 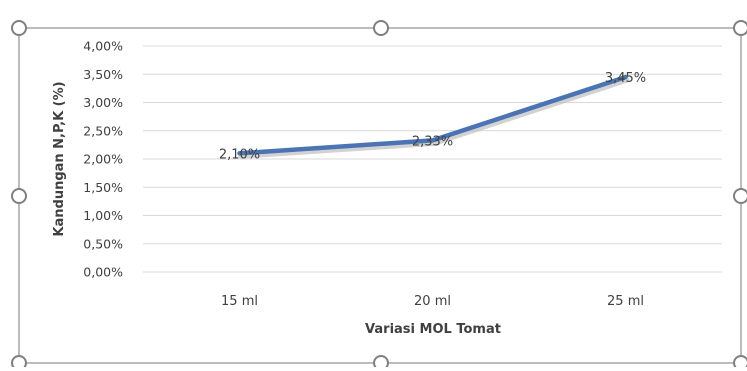 I want to click on x-tick-label: 20 ml, so click(x=432, y=301).